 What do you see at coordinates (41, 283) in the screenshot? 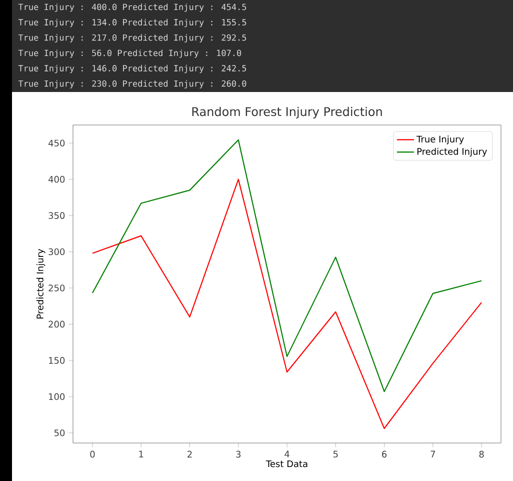
I see `y-axis-title: Predicted Injury` at bounding box center [41, 283].